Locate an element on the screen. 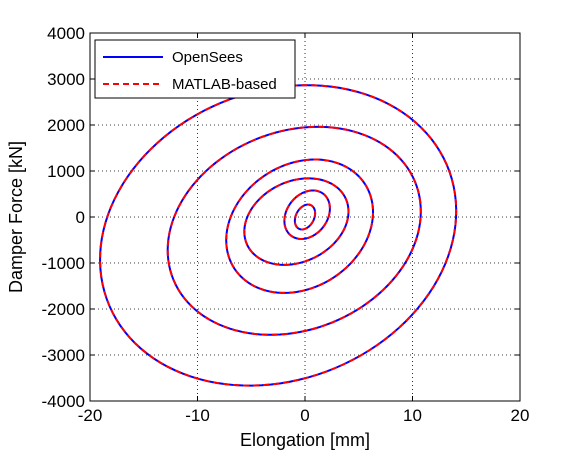 Image resolution: width=576 pixels, height=457 pixels. legend-label-matlab: MATLAB-based is located at coordinates (224, 84).